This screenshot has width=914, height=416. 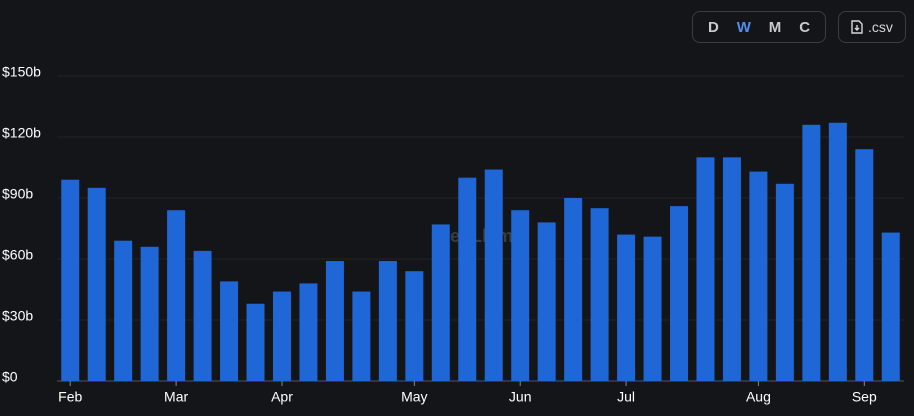 What do you see at coordinates (17, 255) in the screenshot?
I see `y-tick-label: $60b` at bounding box center [17, 255].